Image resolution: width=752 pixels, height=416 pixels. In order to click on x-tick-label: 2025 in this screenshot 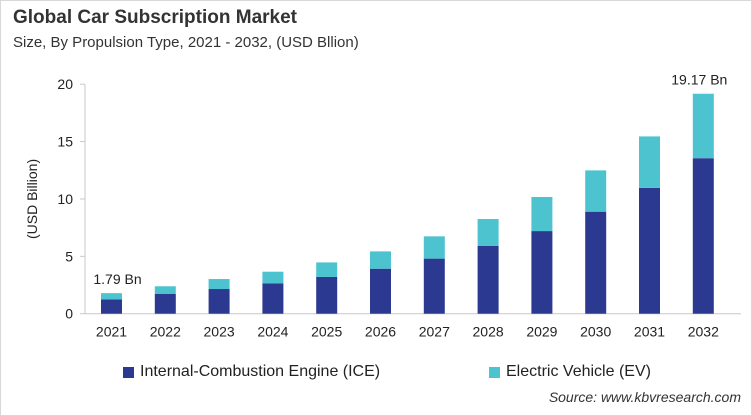, I will do `click(326, 332)`.